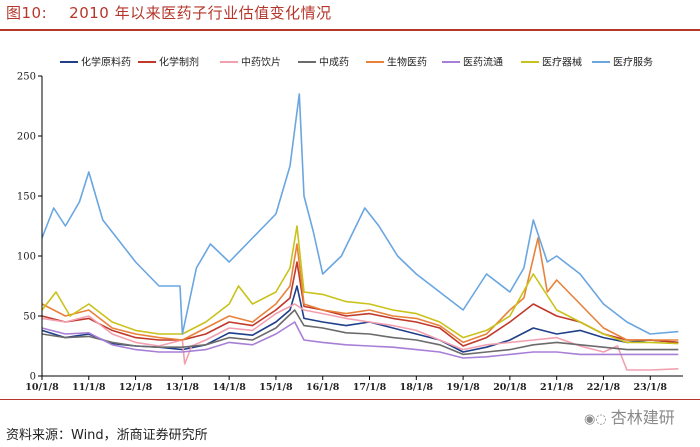 This screenshot has width=700, height=447. I want to click on y-tick-label: 200, so click(26, 137).